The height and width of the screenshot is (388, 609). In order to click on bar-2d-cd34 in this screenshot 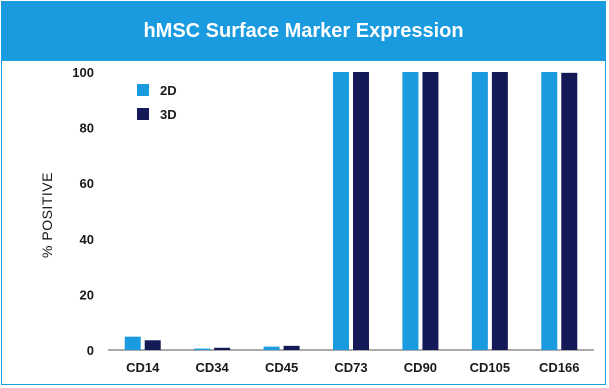, I will do `click(202, 349)`.